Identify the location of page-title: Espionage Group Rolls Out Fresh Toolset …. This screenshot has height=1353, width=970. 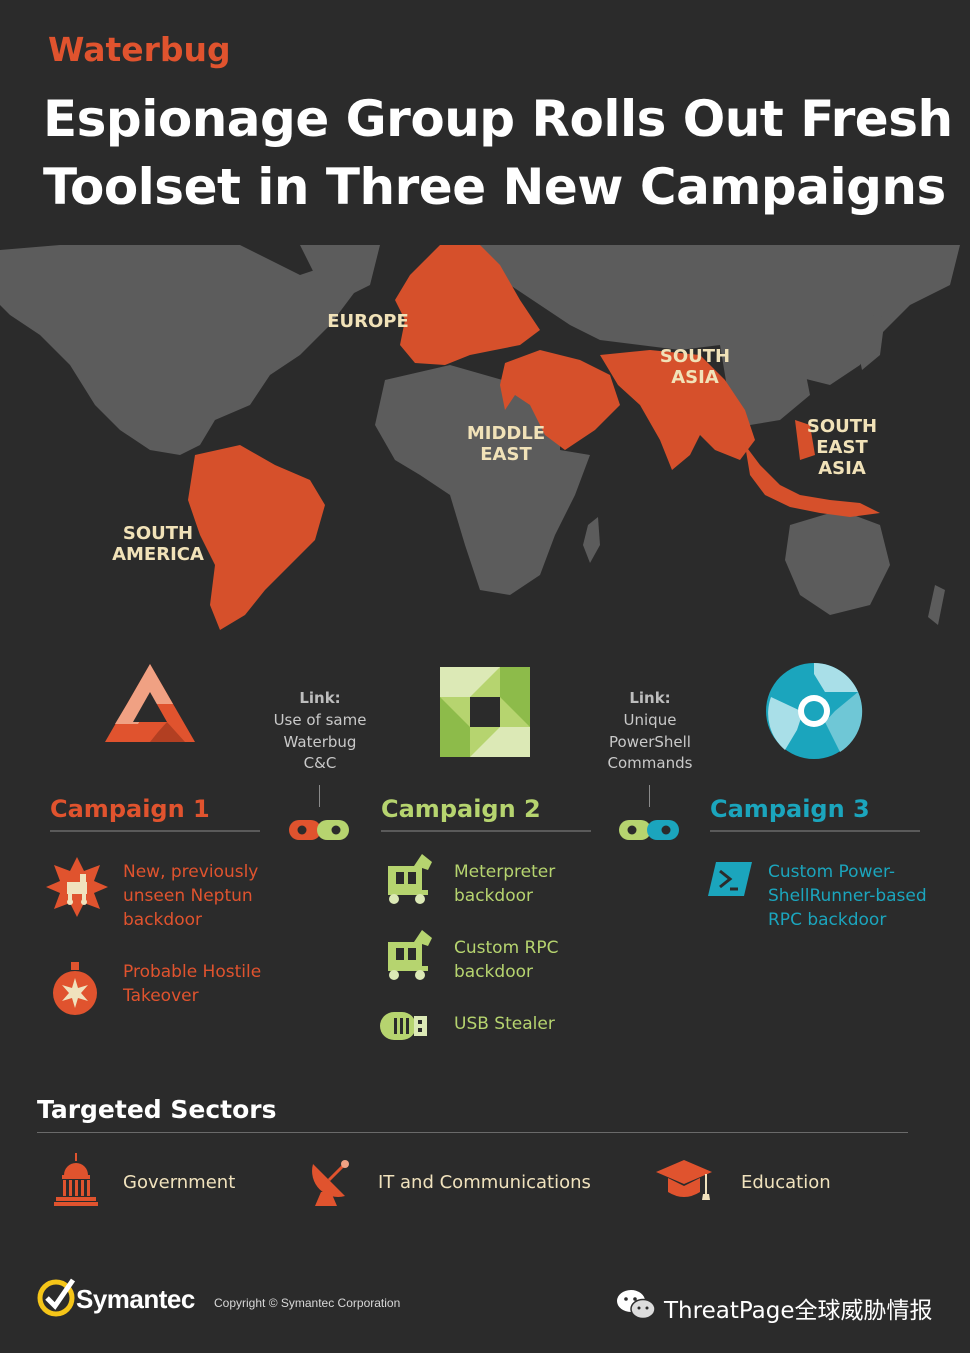
(498, 153).